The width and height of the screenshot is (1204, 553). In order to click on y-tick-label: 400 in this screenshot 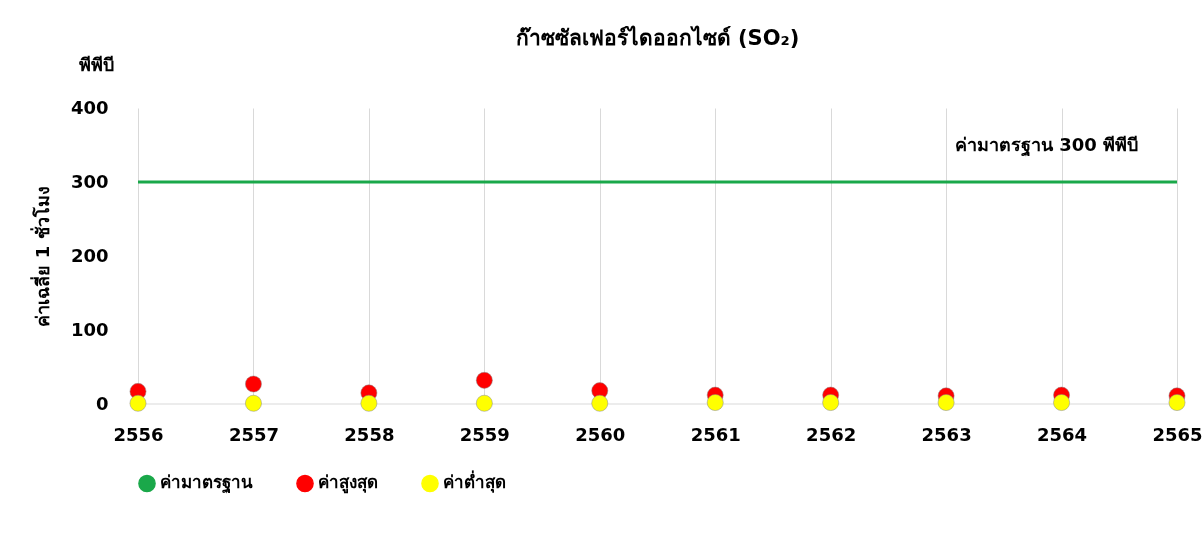, I will do `click(89, 107)`.